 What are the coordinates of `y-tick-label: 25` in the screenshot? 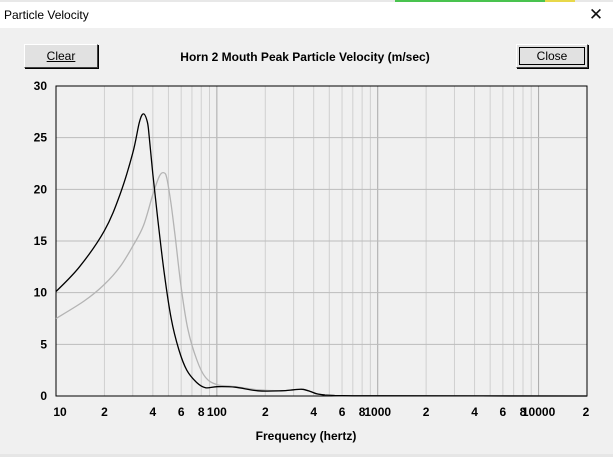 It's located at (41, 138).